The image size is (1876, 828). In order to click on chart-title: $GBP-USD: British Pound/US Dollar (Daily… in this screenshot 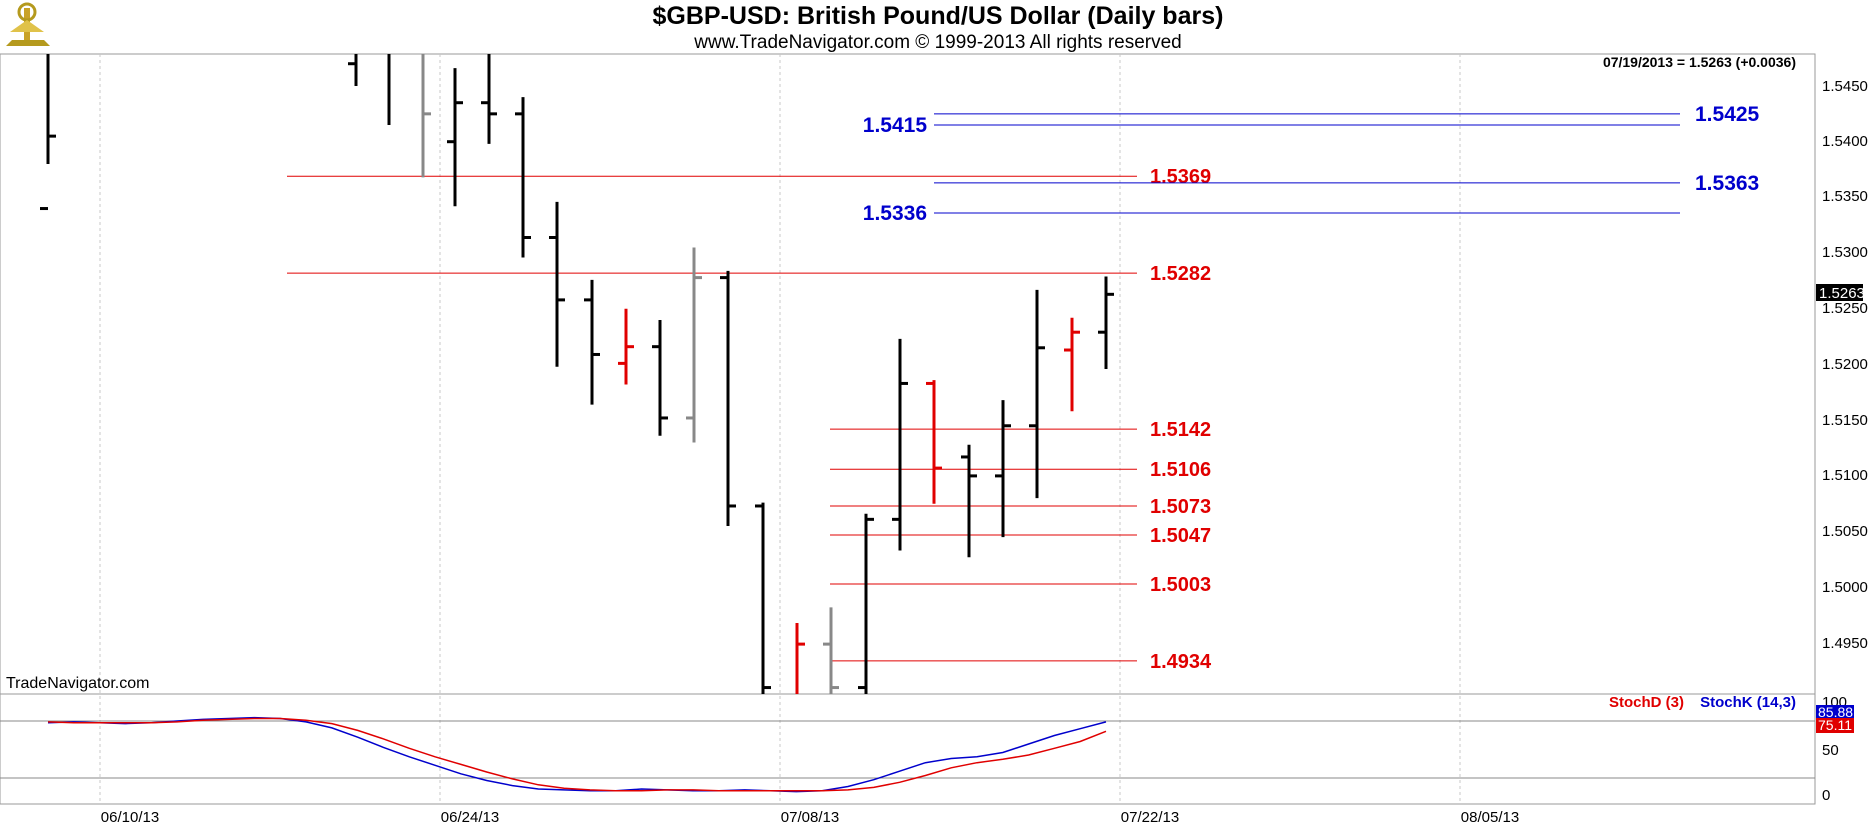, I will do `click(938, 16)`.